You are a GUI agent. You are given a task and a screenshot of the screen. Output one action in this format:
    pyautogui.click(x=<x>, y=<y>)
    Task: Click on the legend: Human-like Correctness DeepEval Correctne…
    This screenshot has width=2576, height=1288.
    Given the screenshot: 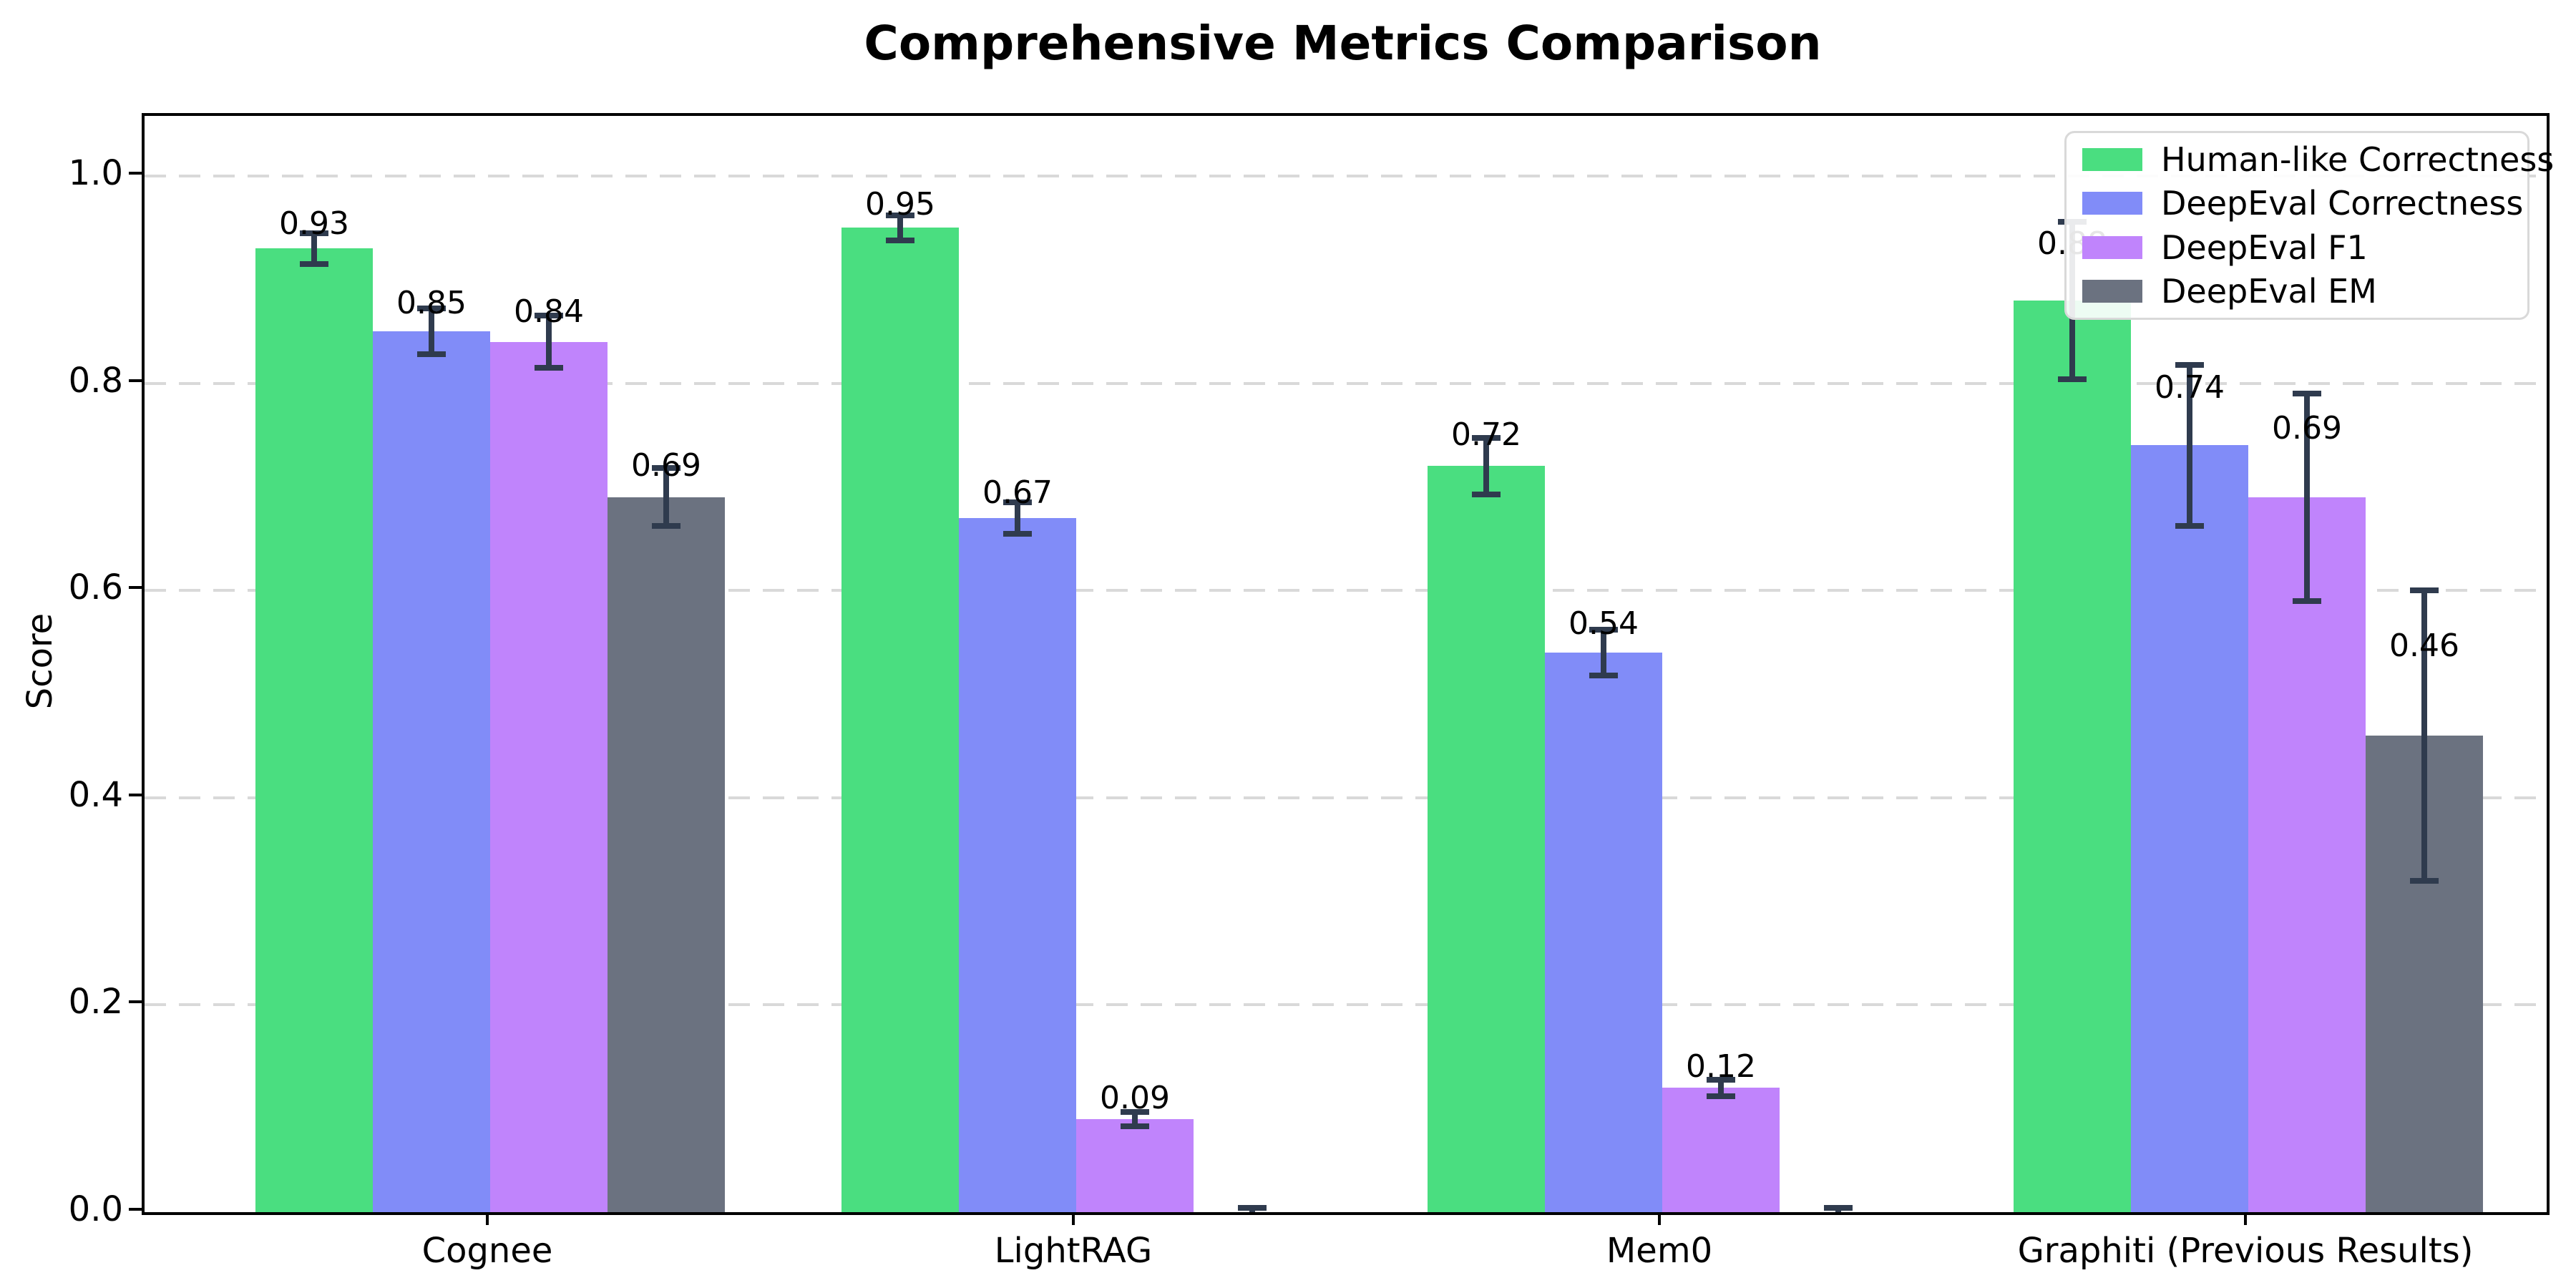 What is the action you would take?
    pyautogui.click(x=2309, y=226)
    